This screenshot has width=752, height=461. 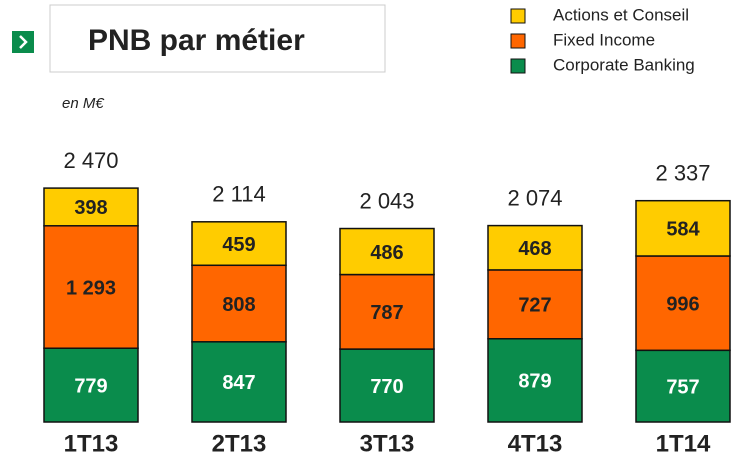 I want to click on chevron-icon, so click(x=23, y=42).